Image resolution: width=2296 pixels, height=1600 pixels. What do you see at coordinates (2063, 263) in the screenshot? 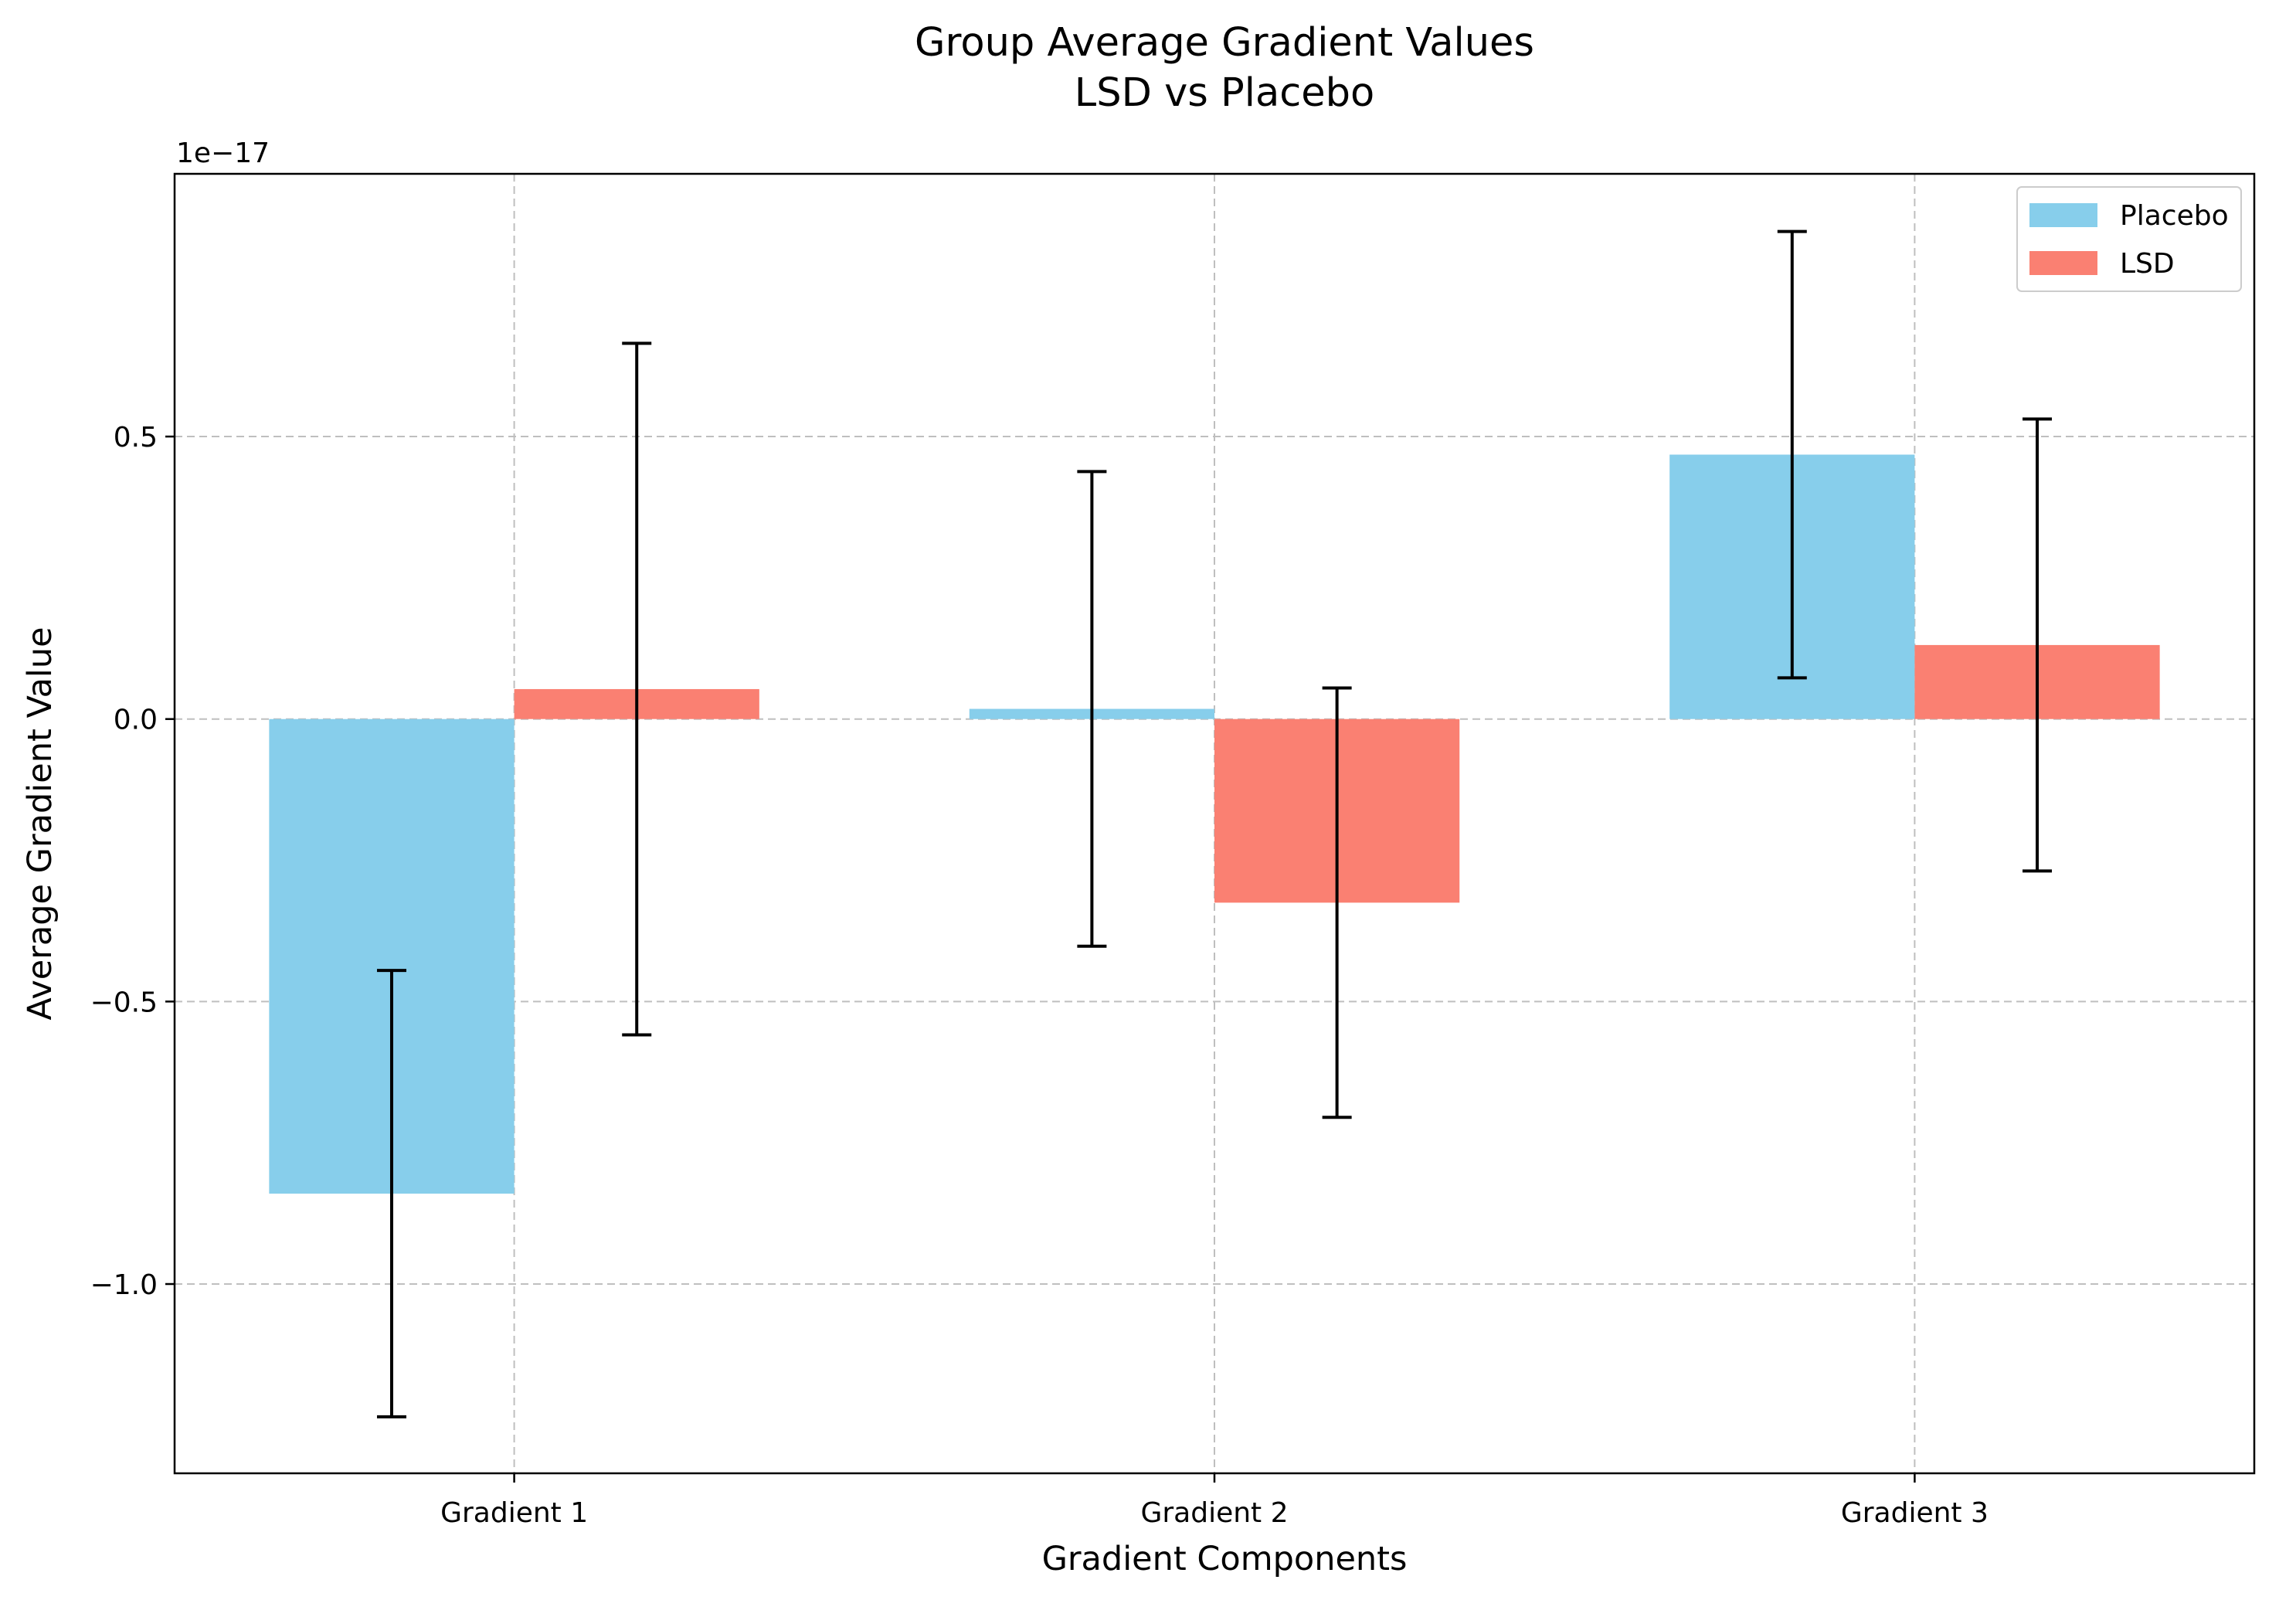
I see `legend-swatch-lsd` at bounding box center [2063, 263].